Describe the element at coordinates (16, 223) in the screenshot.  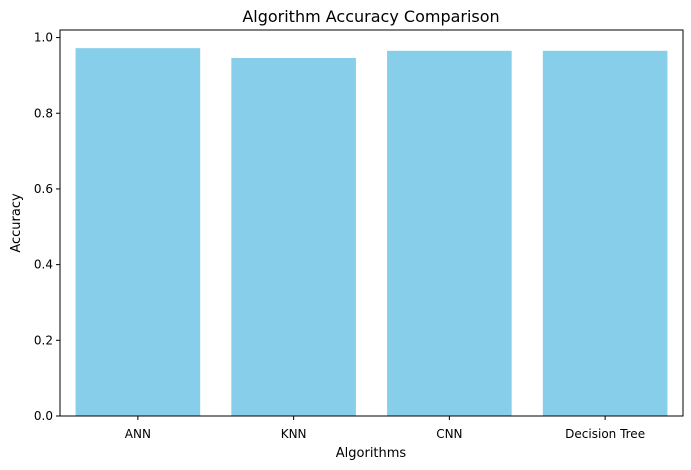
I see `y-axis-label: Accuracy` at that location.